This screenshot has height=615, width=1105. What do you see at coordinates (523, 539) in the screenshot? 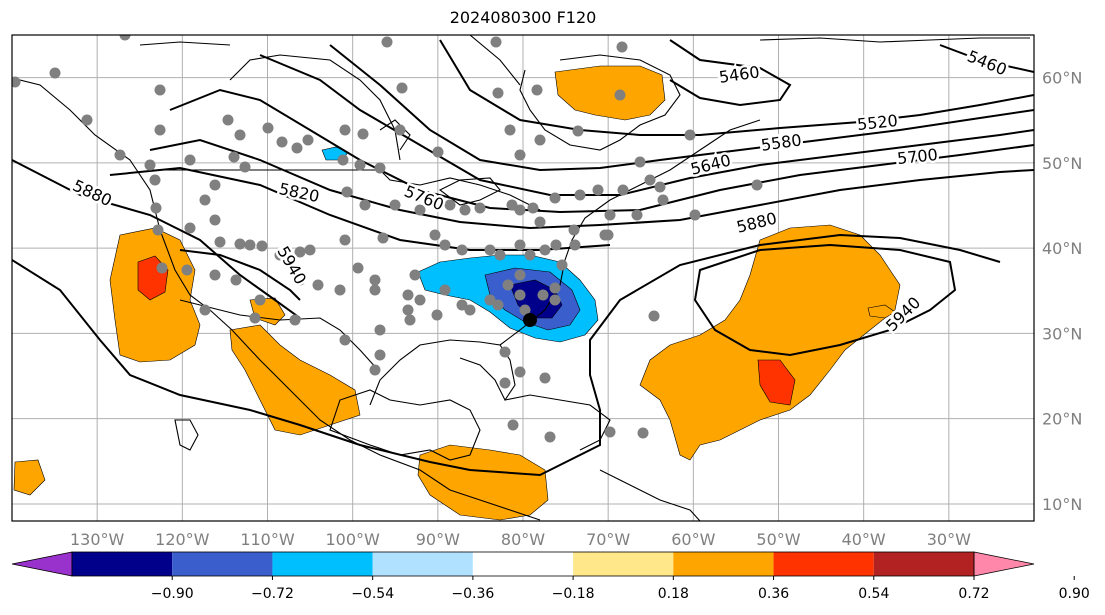
I see `longitude-tick-label: 80°W` at bounding box center [523, 539].